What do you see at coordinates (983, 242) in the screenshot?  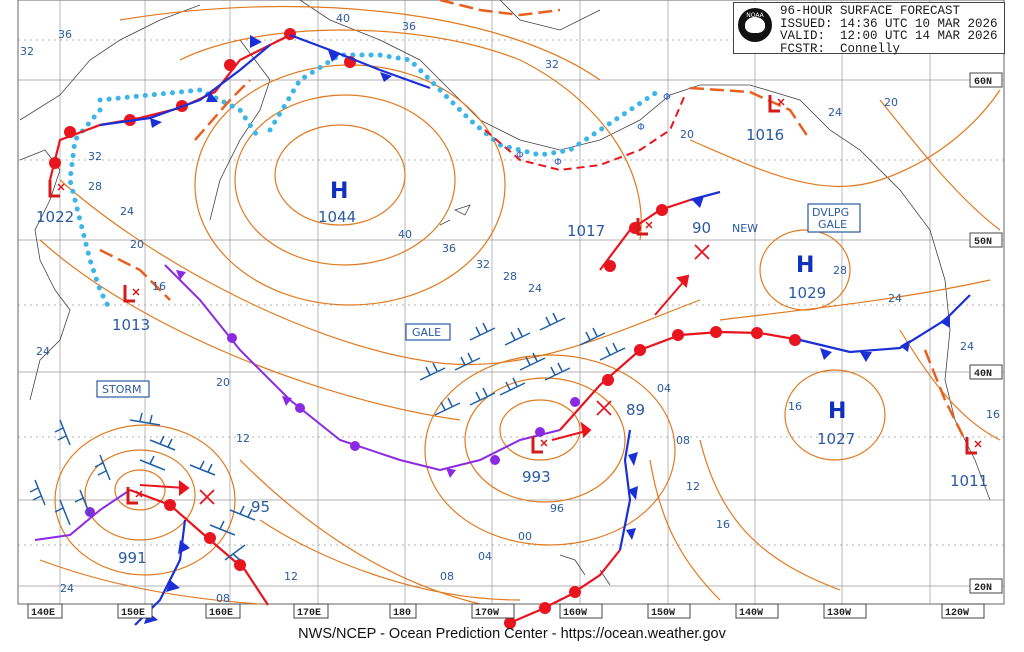 I see `svg-text: 50N` at bounding box center [983, 242].